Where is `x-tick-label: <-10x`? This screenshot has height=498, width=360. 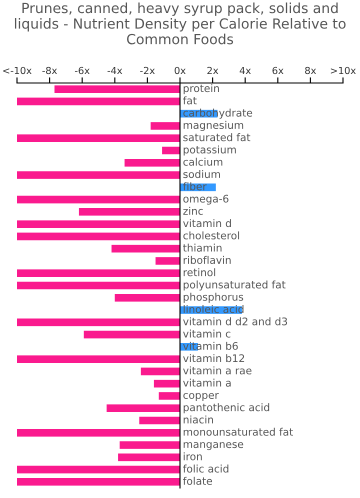 x-tick-label: <-10x is located at coordinates (17, 70).